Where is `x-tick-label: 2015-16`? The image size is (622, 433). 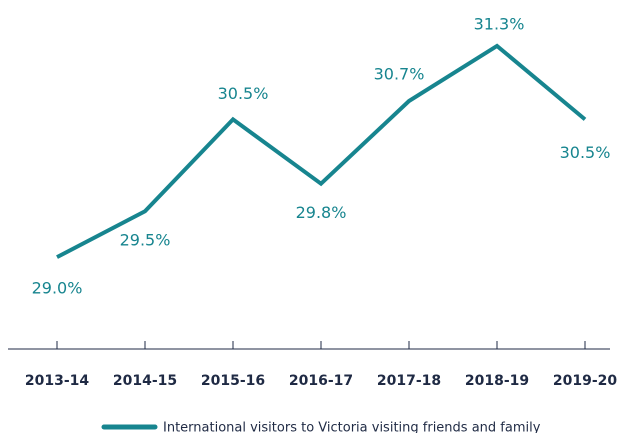 x-tick-label: 2015-16 is located at coordinates (233, 381).